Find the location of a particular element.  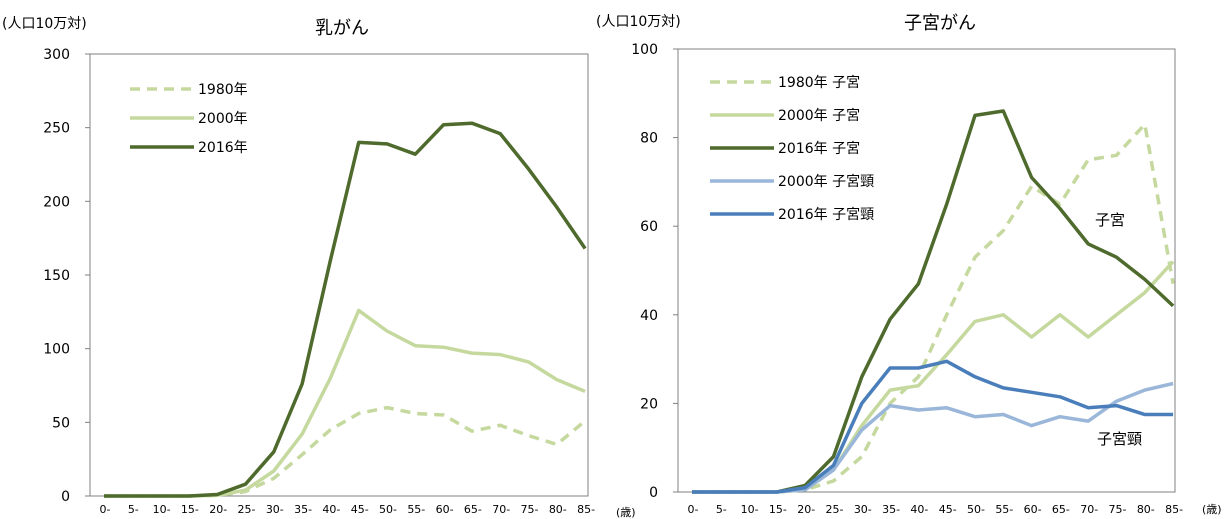

annotation-label: 子宮 is located at coordinates (1110, 220).